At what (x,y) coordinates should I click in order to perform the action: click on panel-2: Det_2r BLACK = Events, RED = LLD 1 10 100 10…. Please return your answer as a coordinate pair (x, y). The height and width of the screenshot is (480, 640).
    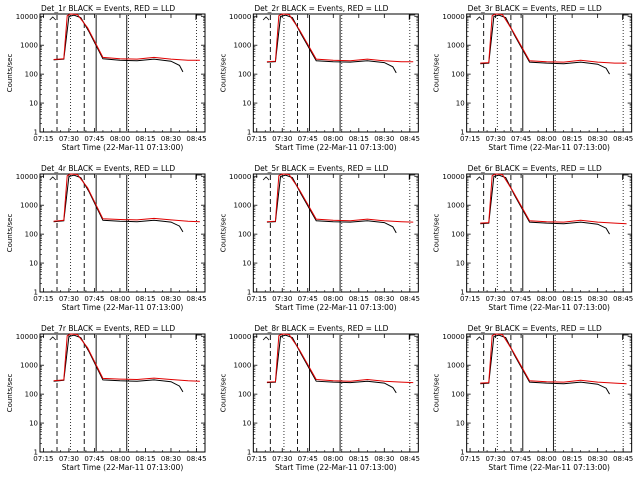
    Looking at the image, I should click on (319, 78).